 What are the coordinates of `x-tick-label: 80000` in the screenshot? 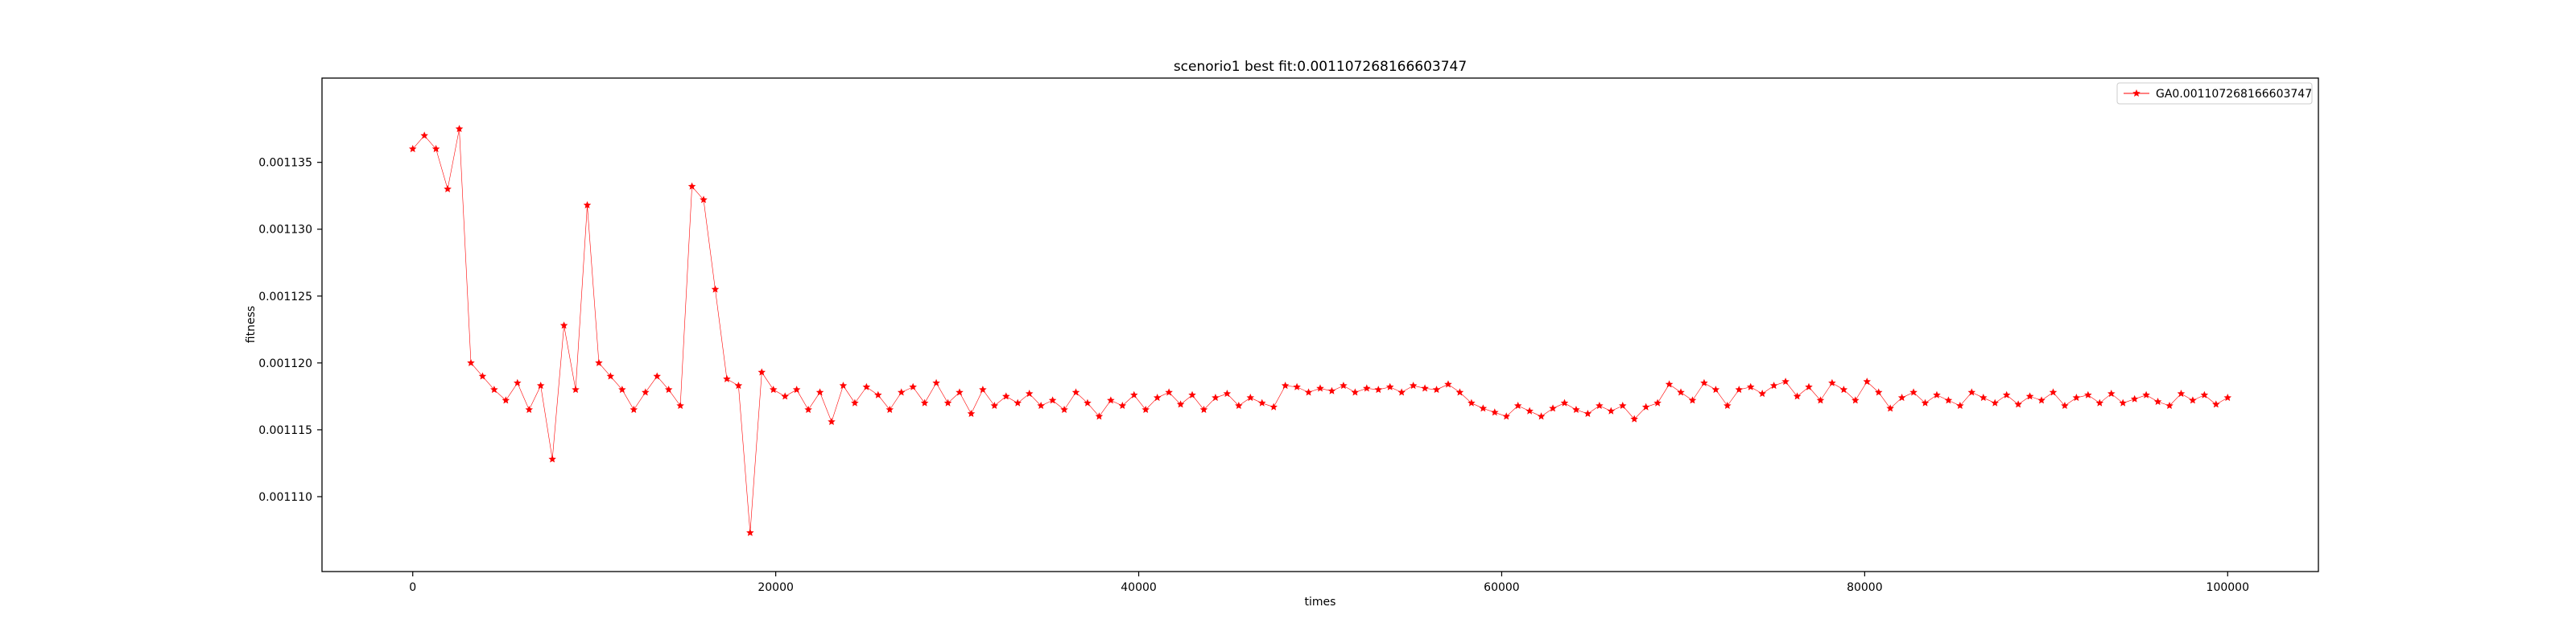 It's located at (1865, 587).